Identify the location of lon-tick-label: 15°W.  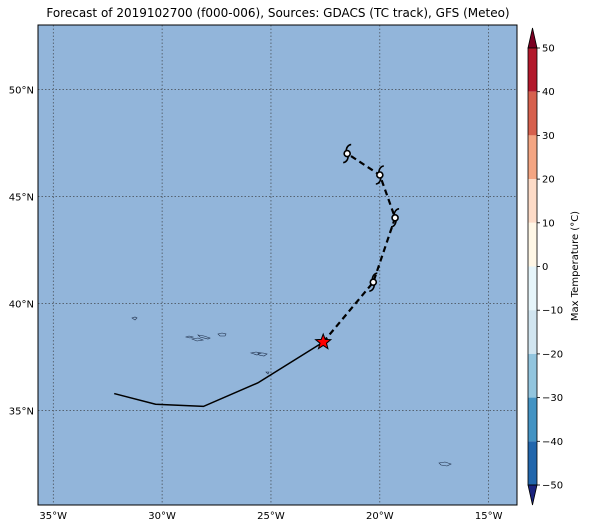
(489, 516).